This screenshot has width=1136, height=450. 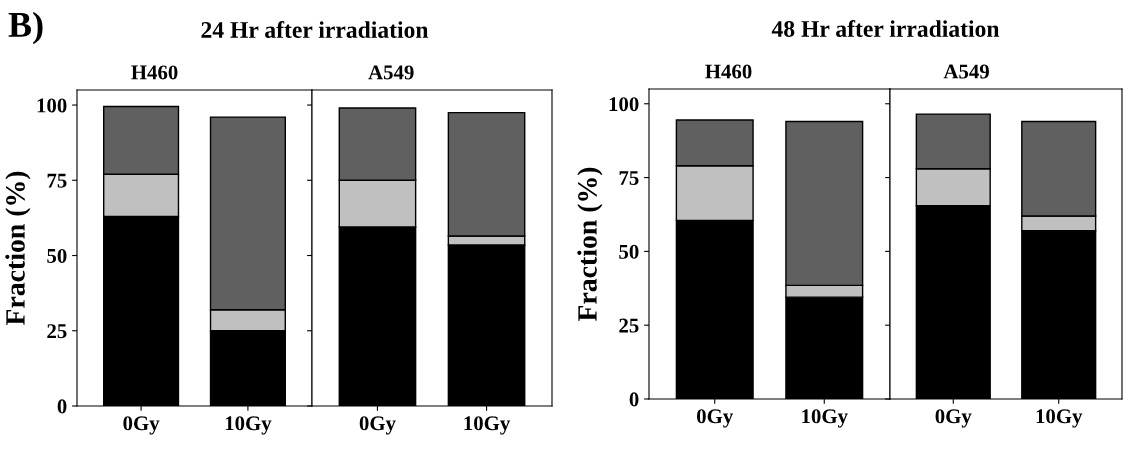 What do you see at coordinates (885, 28) in the screenshot?
I see `chart-title: 48 Hr after irradiation` at bounding box center [885, 28].